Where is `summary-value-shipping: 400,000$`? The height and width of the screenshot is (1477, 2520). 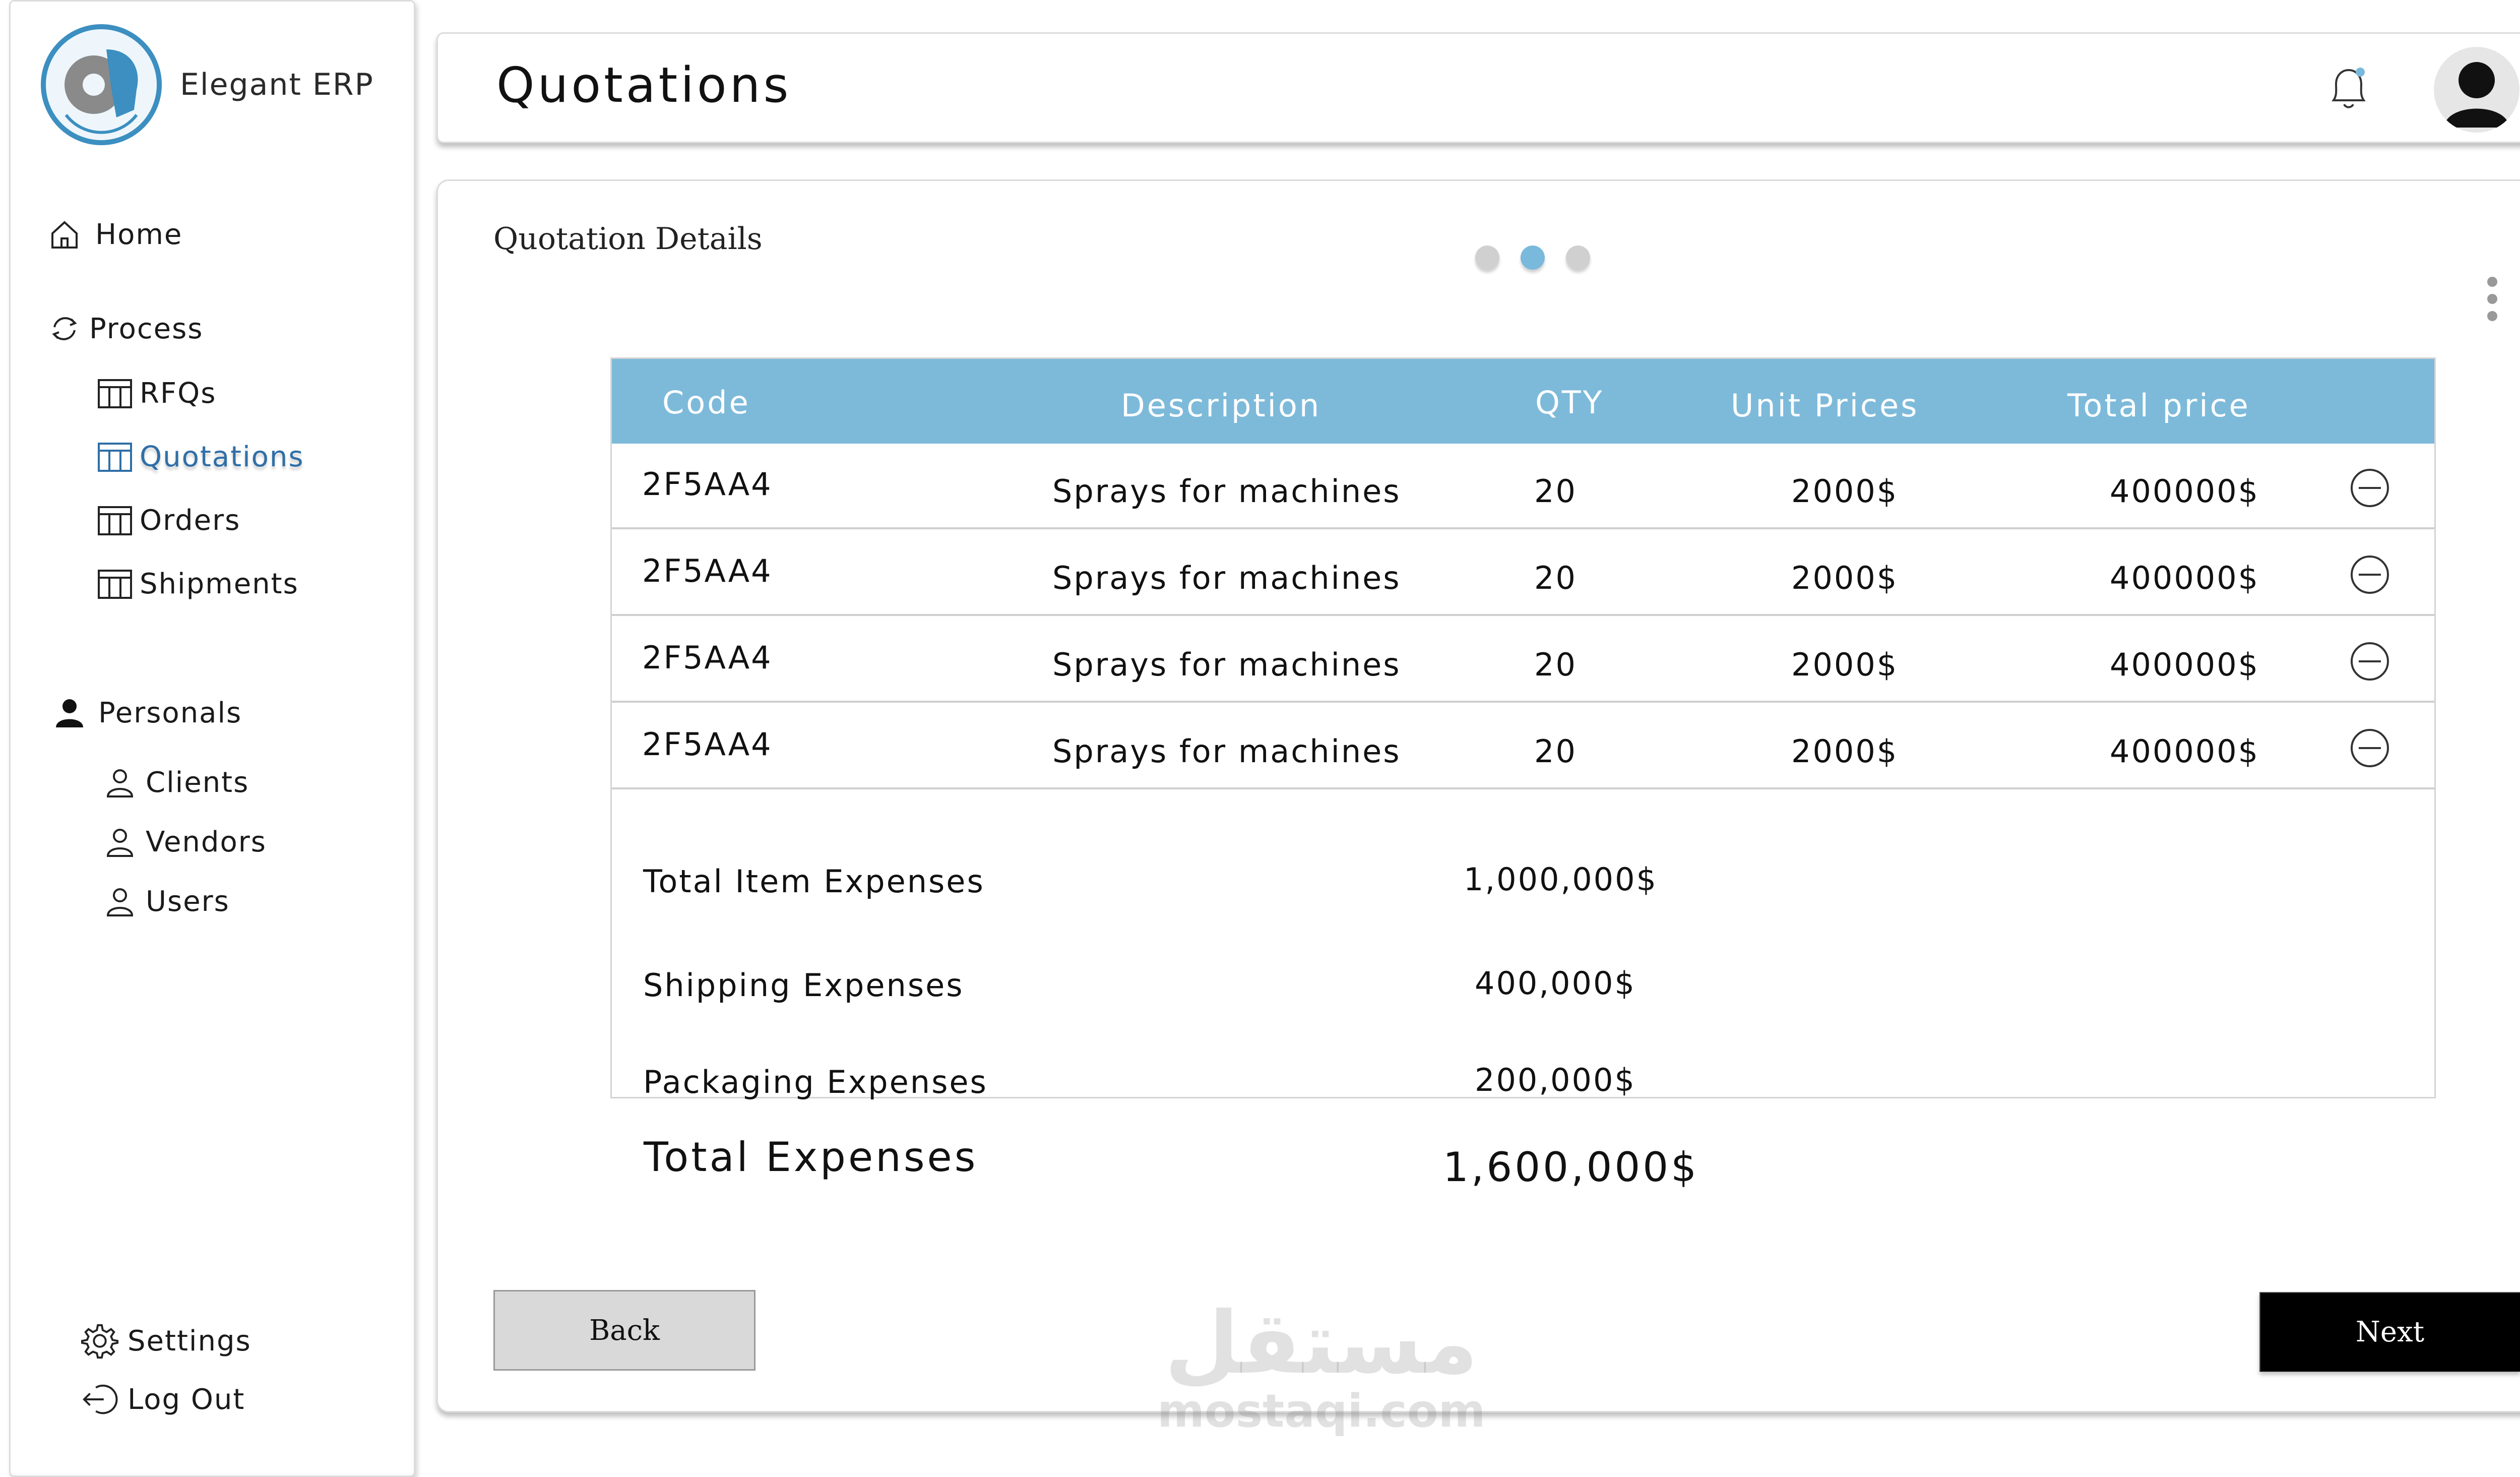 summary-value-shipping: 400,000$ is located at coordinates (1555, 983).